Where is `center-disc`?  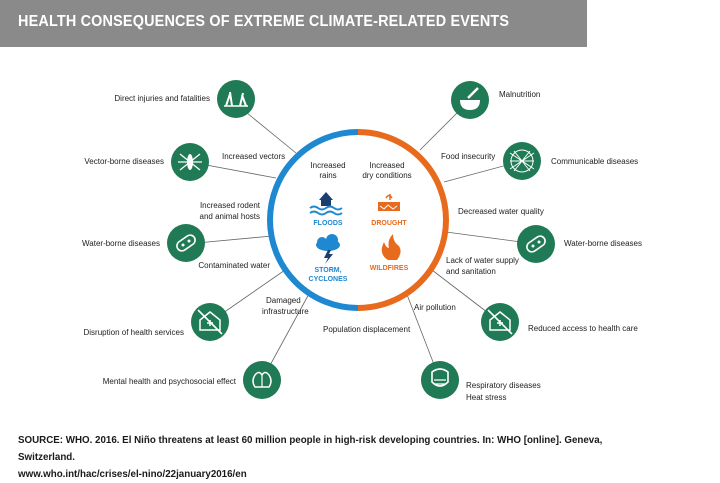
center-disc is located at coordinates (358, 220).